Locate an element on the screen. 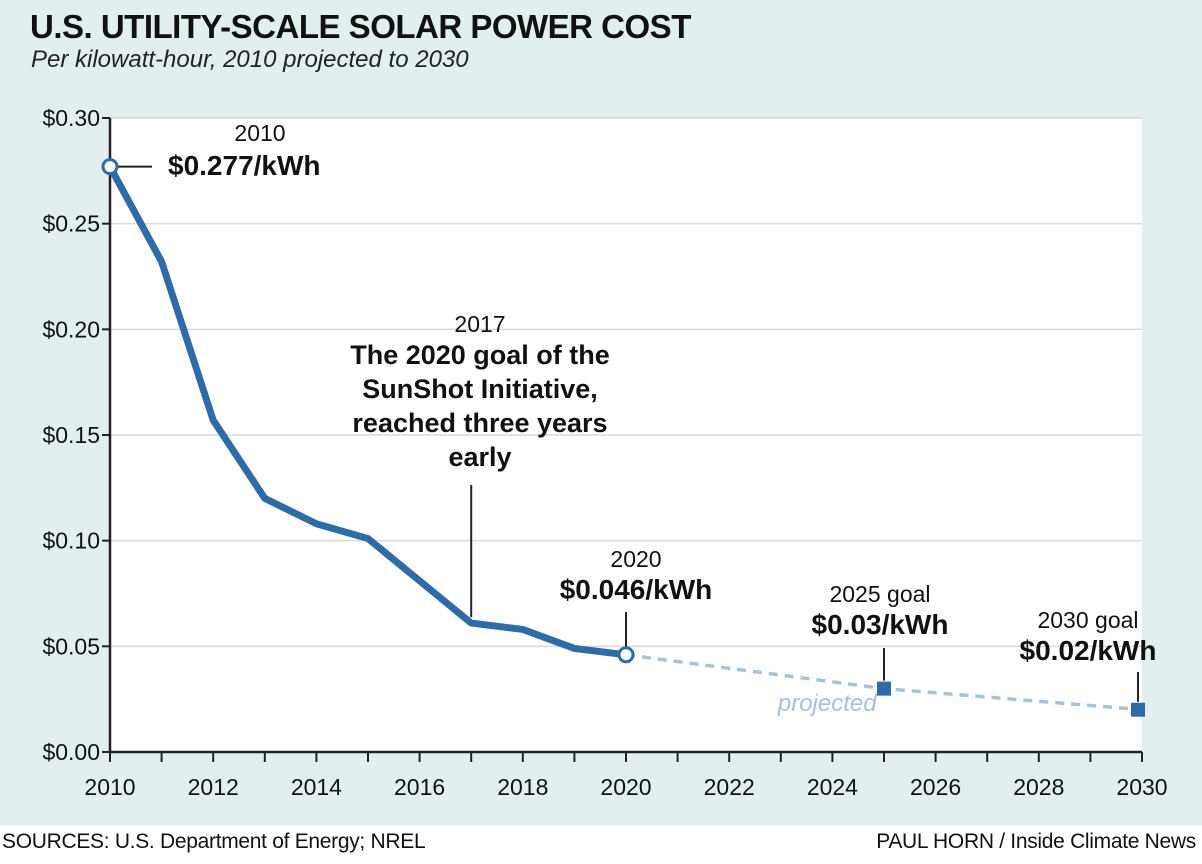 The image size is (1202, 864). y-tick-label: $0.15 is located at coordinates (71, 435).